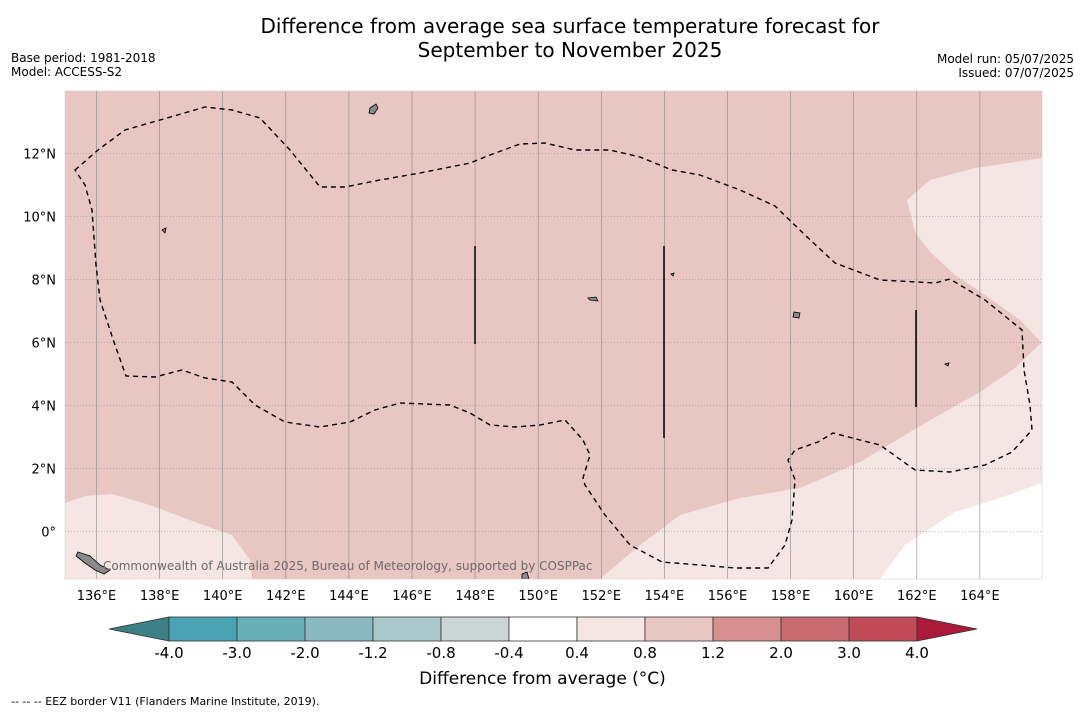  What do you see at coordinates (1016, 73) in the screenshot?
I see `issued-date: Issued: 07/07/2025` at bounding box center [1016, 73].